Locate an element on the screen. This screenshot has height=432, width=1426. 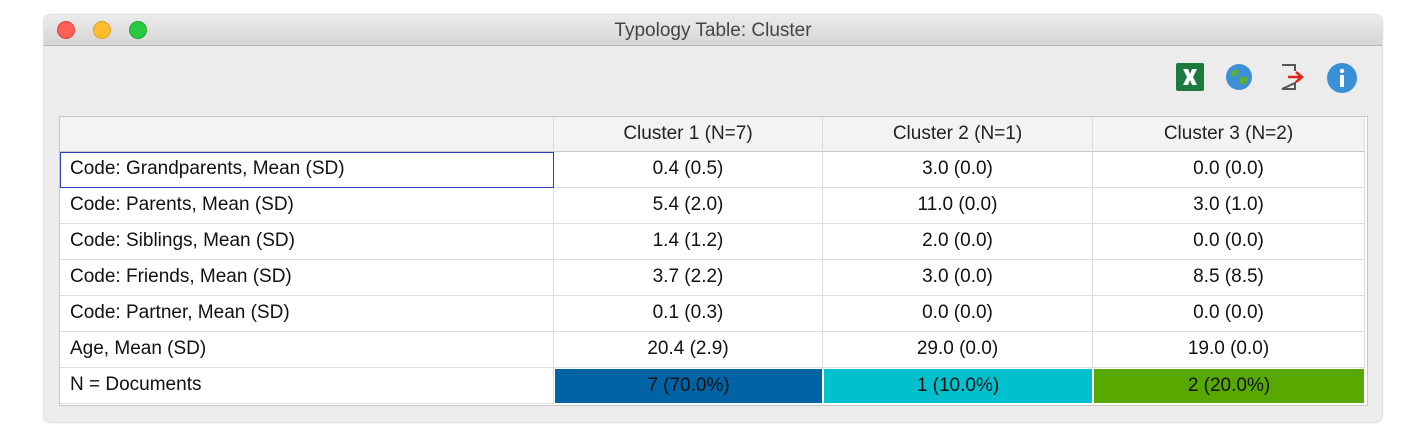
column-header: Cluster 1 (N=7) is located at coordinates (688, 134).